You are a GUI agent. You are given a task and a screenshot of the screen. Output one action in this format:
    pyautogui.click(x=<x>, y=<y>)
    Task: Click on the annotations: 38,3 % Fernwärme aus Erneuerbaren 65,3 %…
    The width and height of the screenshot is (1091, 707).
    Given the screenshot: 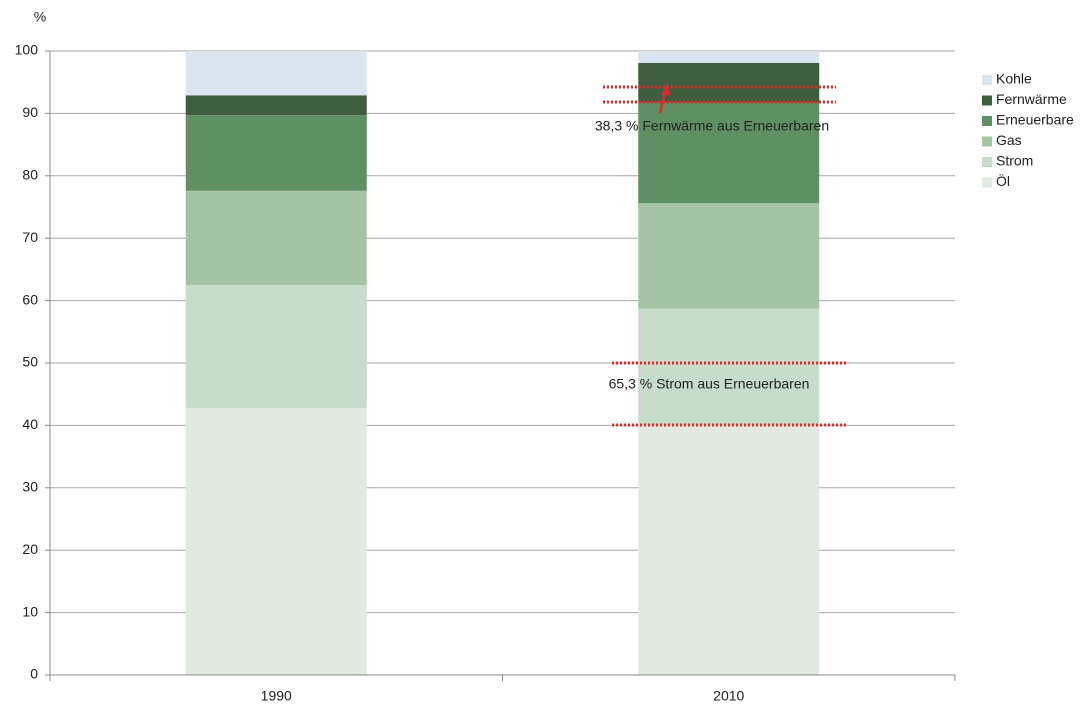 What is the action you would take?
    pyautogui.click(x=720, y=255)
    